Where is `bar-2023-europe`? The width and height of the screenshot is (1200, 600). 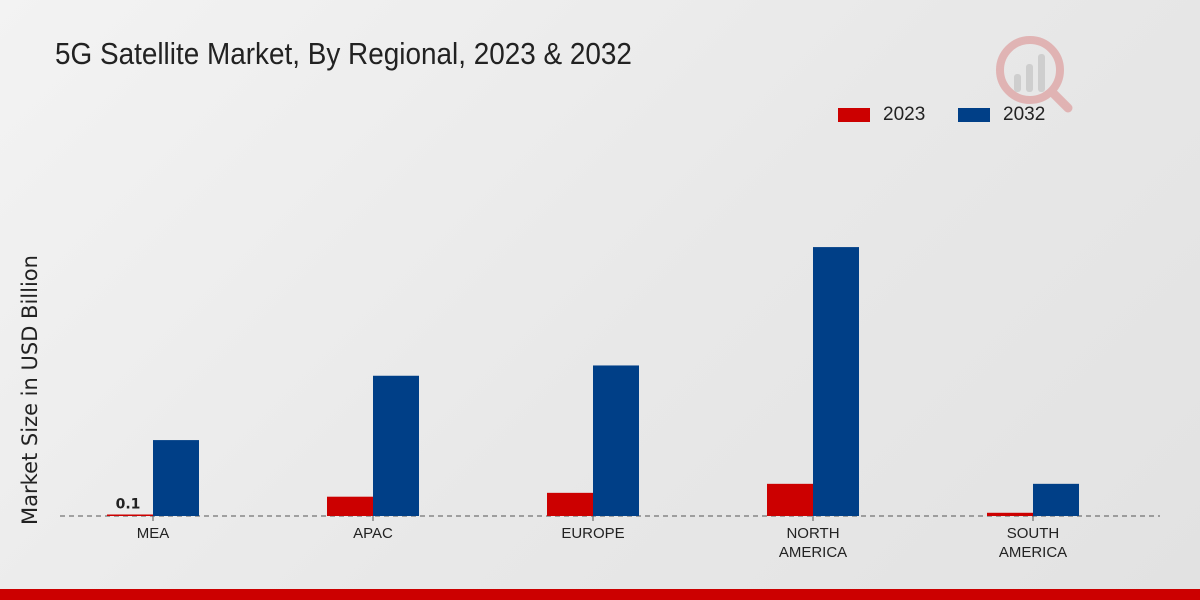 bar-2023-europe is located at coordinates (570, 504).